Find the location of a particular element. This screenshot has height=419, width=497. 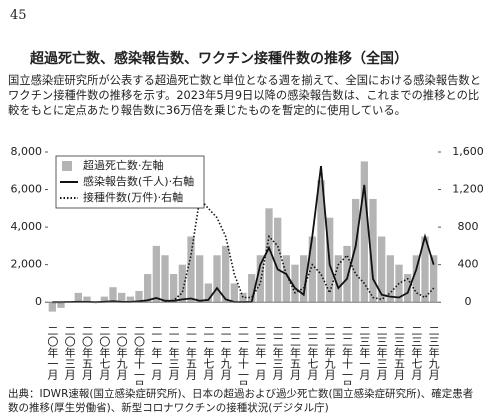

x-tick-label: 二三年三月 is located at coordinates (381, 352).